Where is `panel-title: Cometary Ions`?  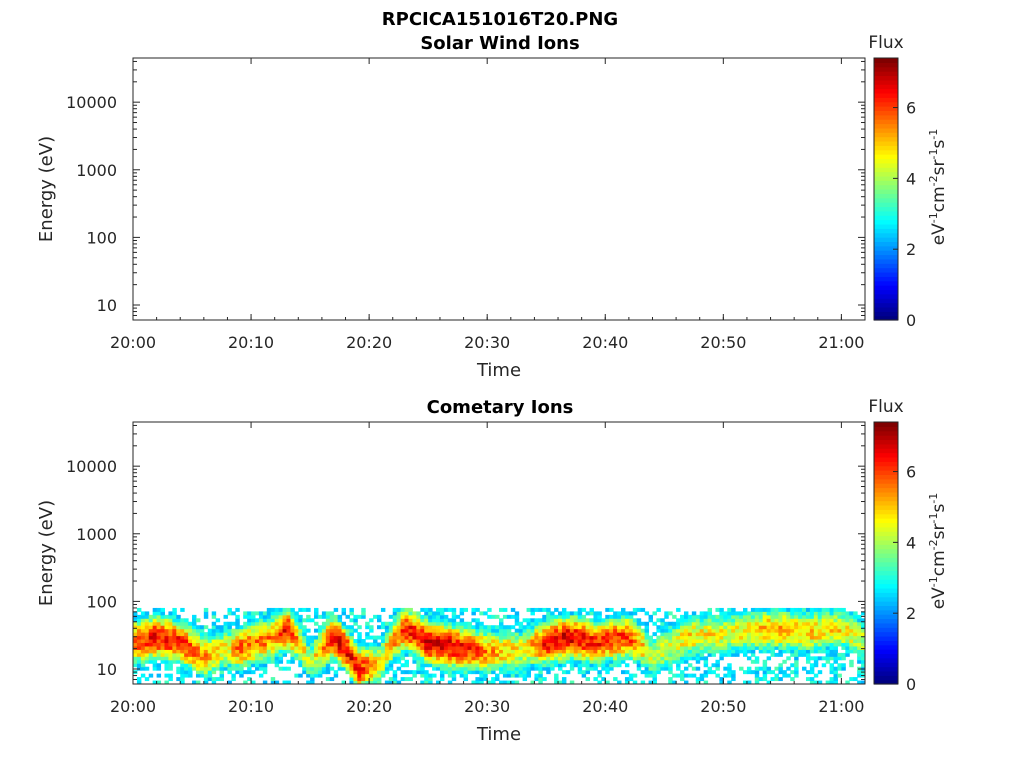
panel-title: Cometary Ions is located at coordinates (500, 407).